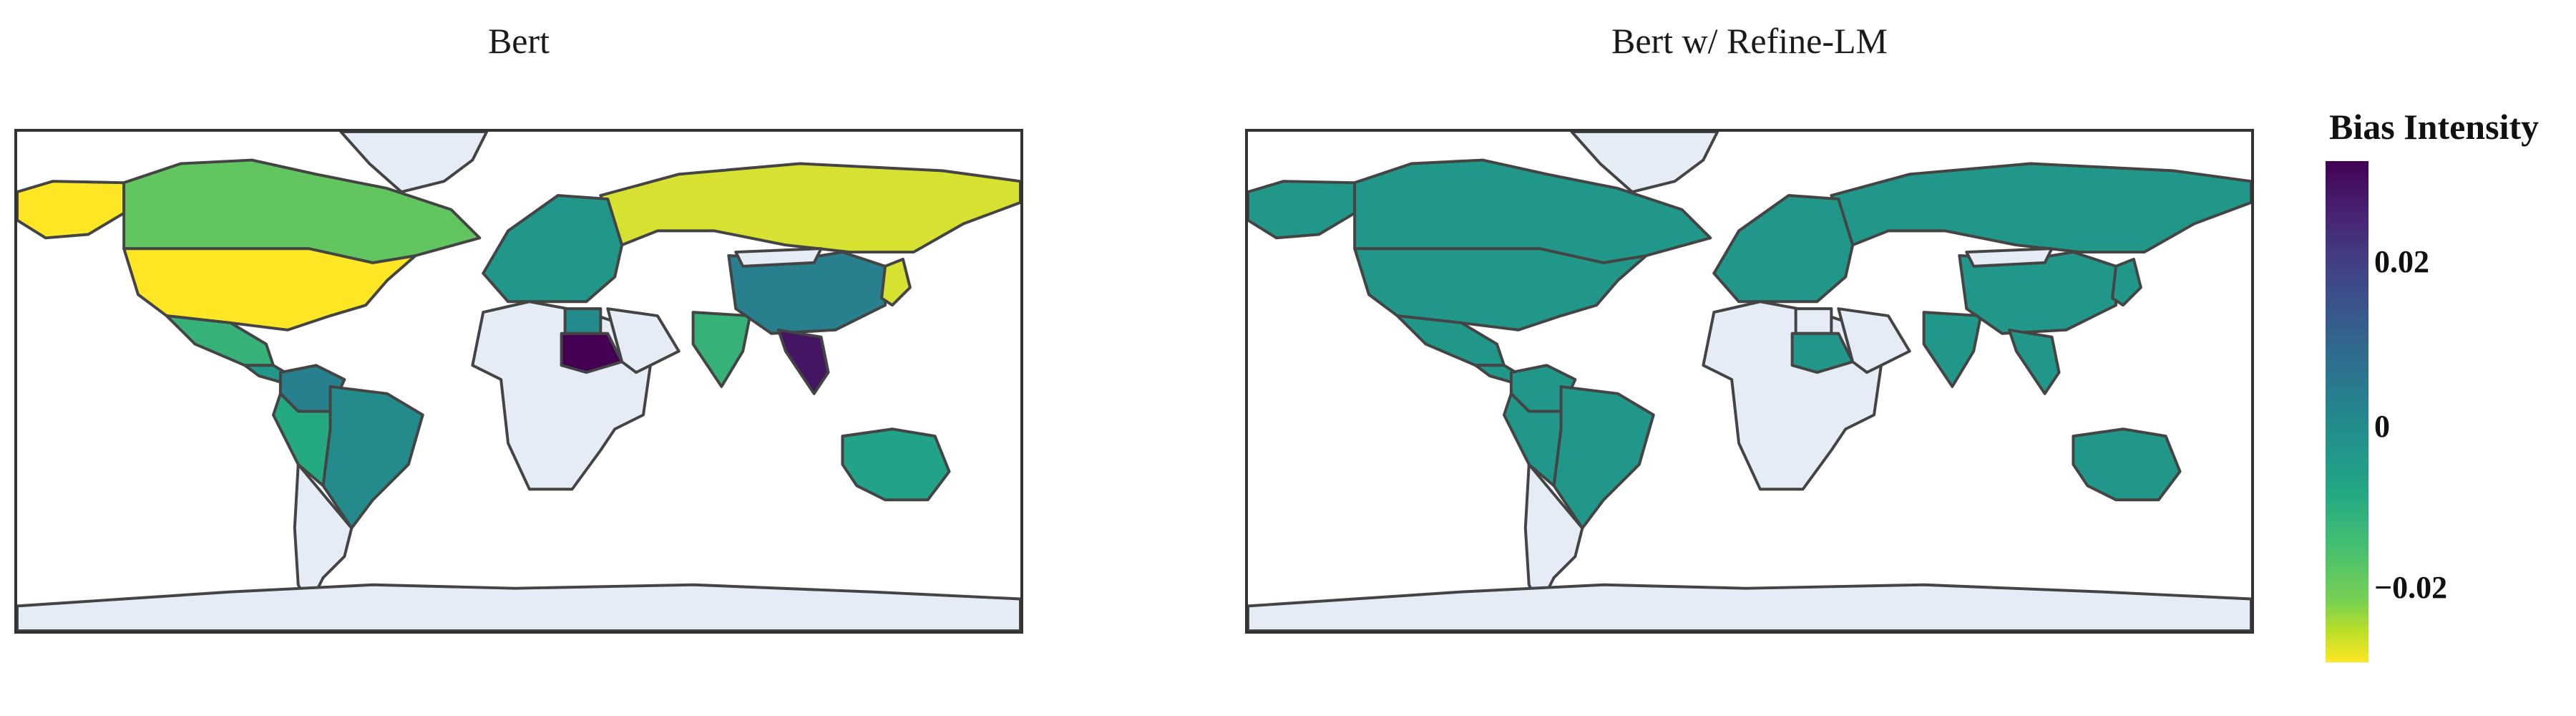 This screenshot has height=716, width=2576. What do you see at coordinates (2411, 587) in the screenshot?
I see `colorbar-tick-low: −0.02` at bounding box center [2411, 587].